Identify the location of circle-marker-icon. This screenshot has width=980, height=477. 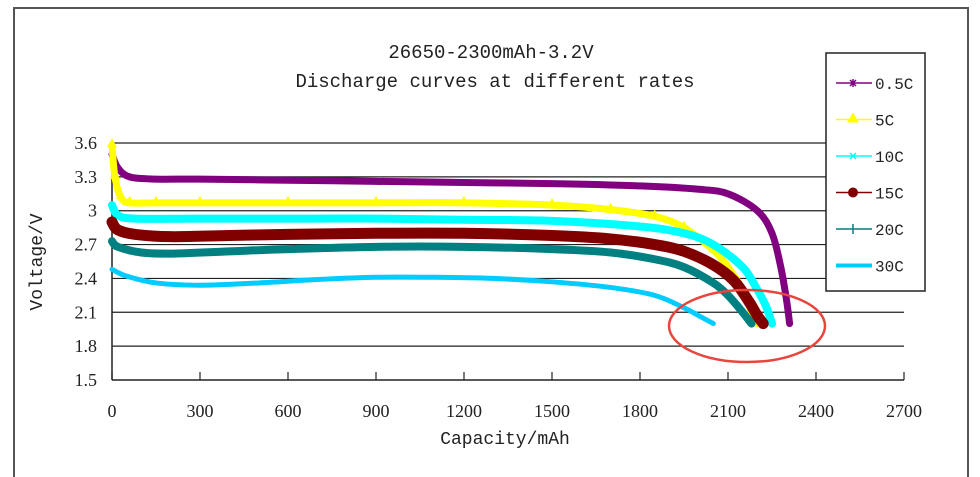
(853, 193).